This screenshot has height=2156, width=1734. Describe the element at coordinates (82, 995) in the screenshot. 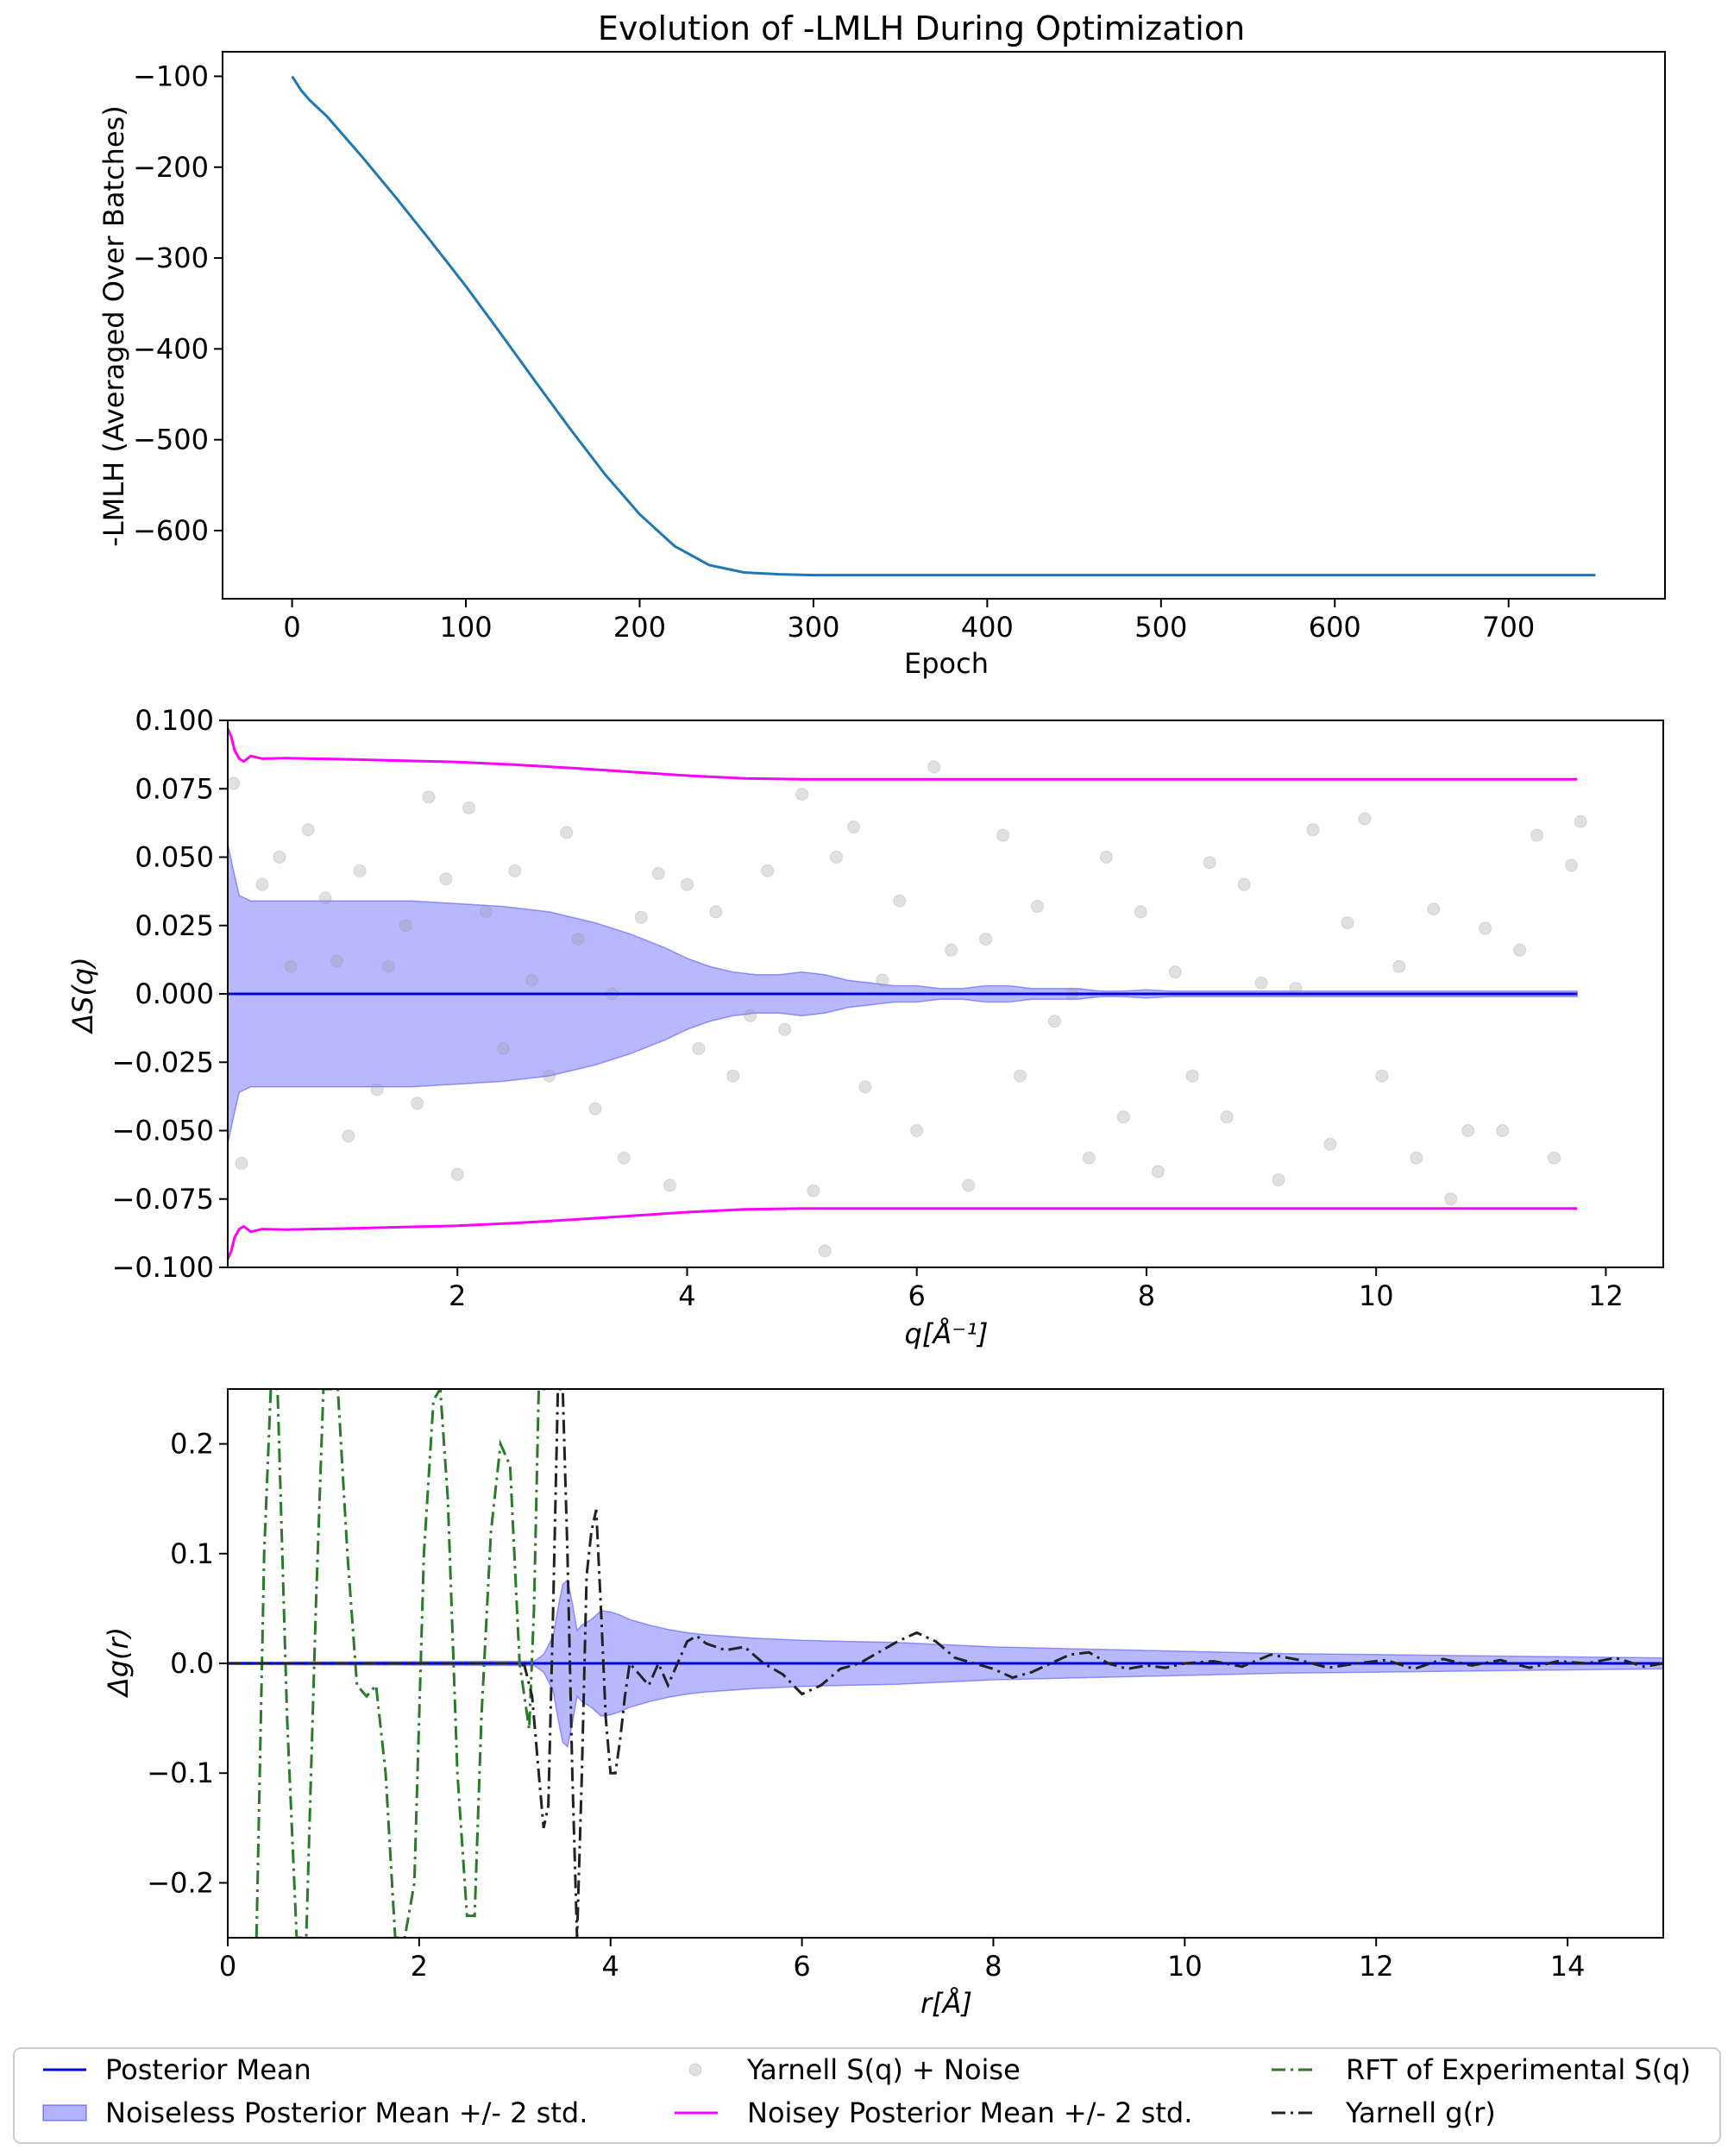

I see `panel2-y-label: ΔS(q)` at that location.